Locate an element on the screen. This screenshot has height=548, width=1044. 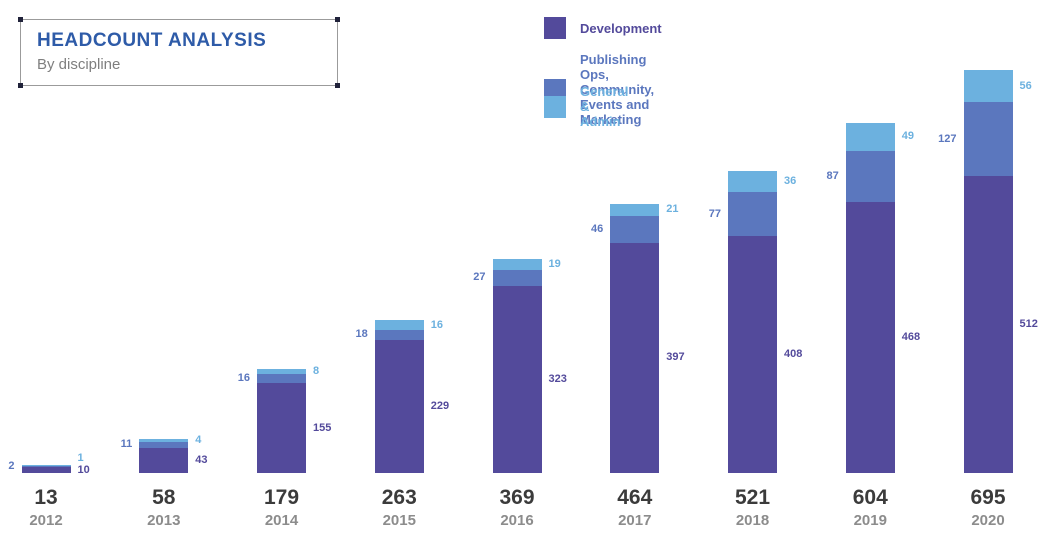
value-label-development: 10 is located at coordinates (83, 469).